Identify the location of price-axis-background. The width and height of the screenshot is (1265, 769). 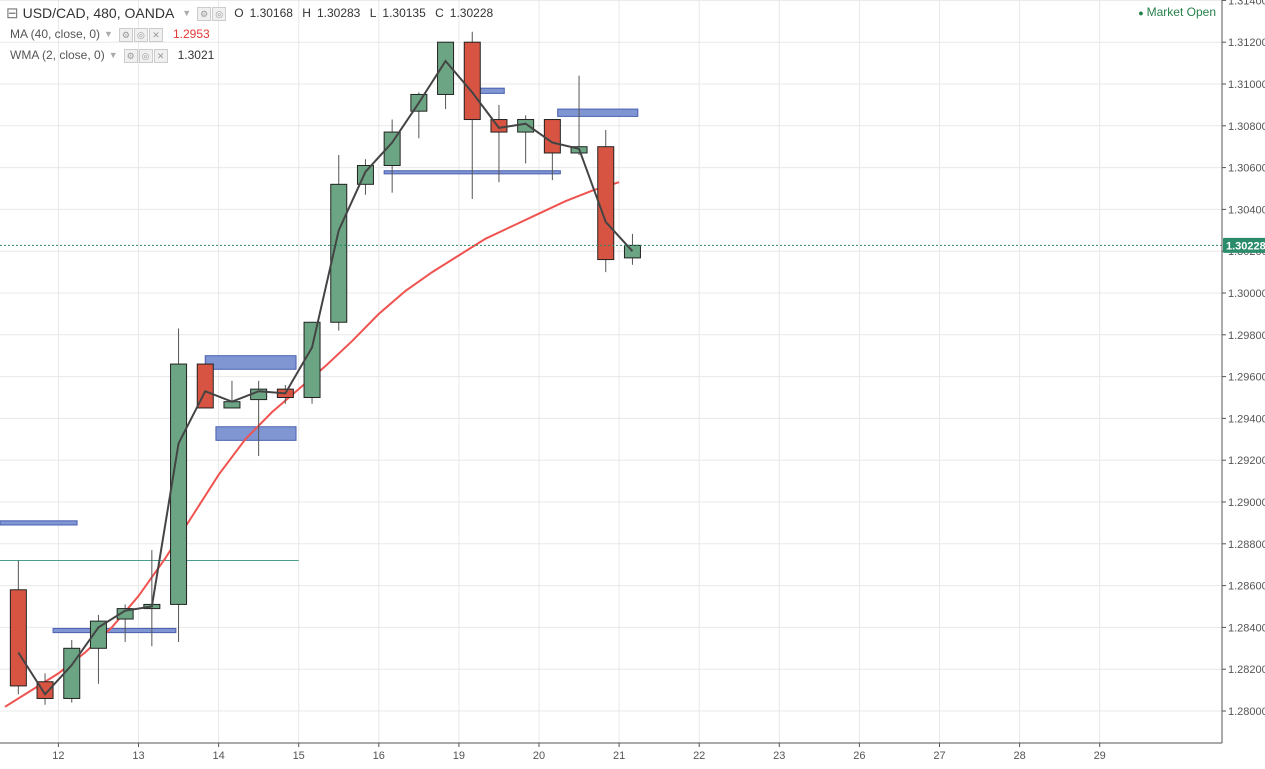
(1243, 384).